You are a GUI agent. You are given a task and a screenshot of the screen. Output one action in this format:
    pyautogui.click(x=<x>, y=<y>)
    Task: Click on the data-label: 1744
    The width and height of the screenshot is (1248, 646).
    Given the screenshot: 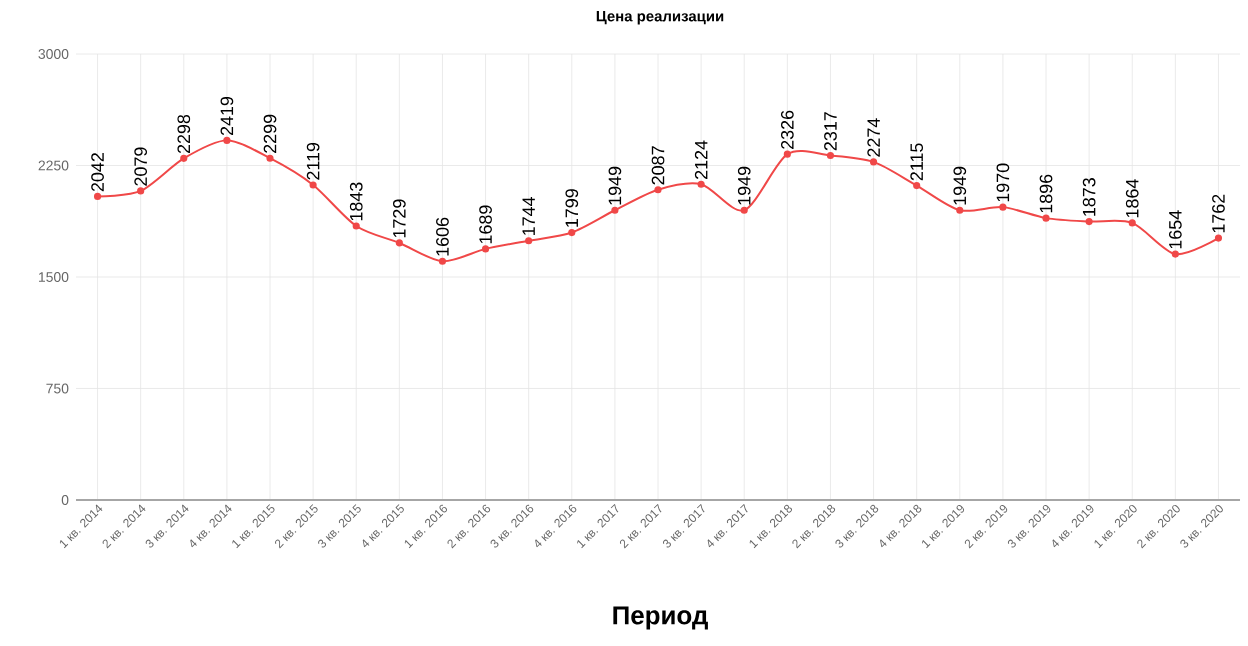 What is the action you would take?
    pyautogui.click(x=528, y=215)
    